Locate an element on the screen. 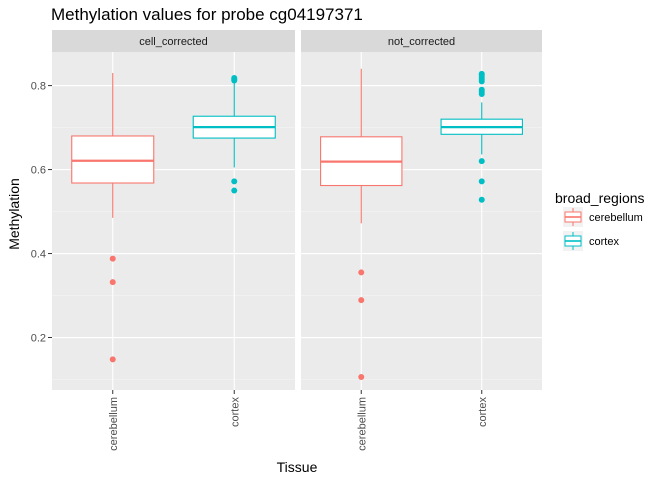 The width and height of the screenshot is (672, 480). legend-title: broad_regions is located at coordinates (600, 198).